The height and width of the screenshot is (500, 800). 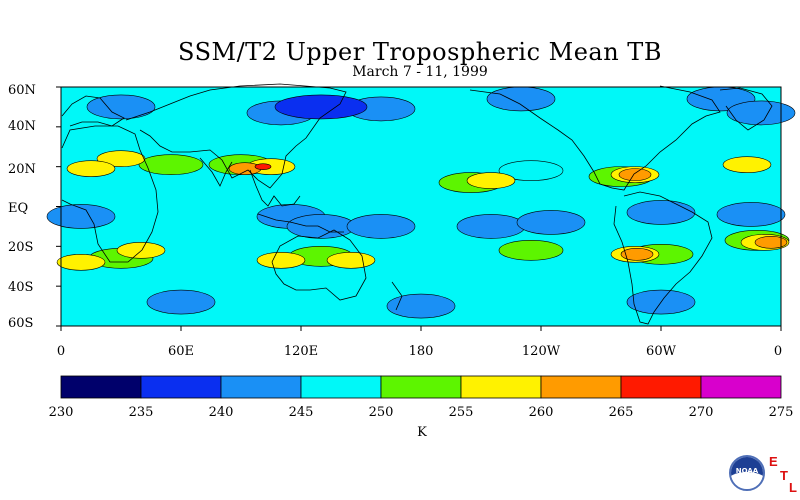 What do you see at coordinates (541, 412) in the screenshot?
I see `colorbar-tick-260: 260` at bounding box center [541, 412].